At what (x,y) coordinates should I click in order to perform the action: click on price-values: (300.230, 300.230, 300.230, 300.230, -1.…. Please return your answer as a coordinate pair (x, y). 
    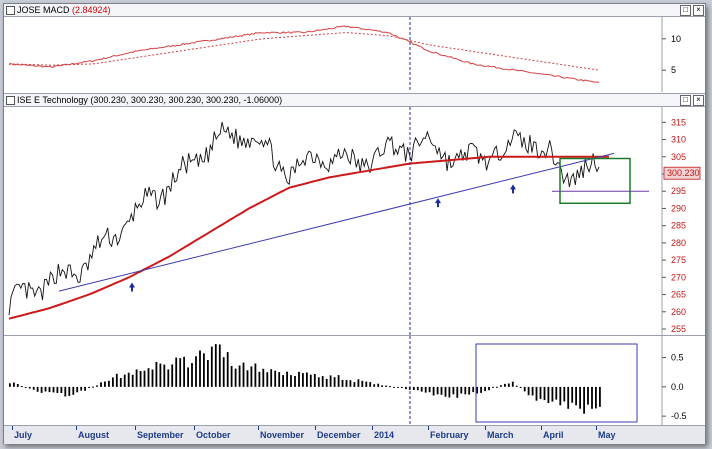
    Looking at the image, I should click on (186, 100).